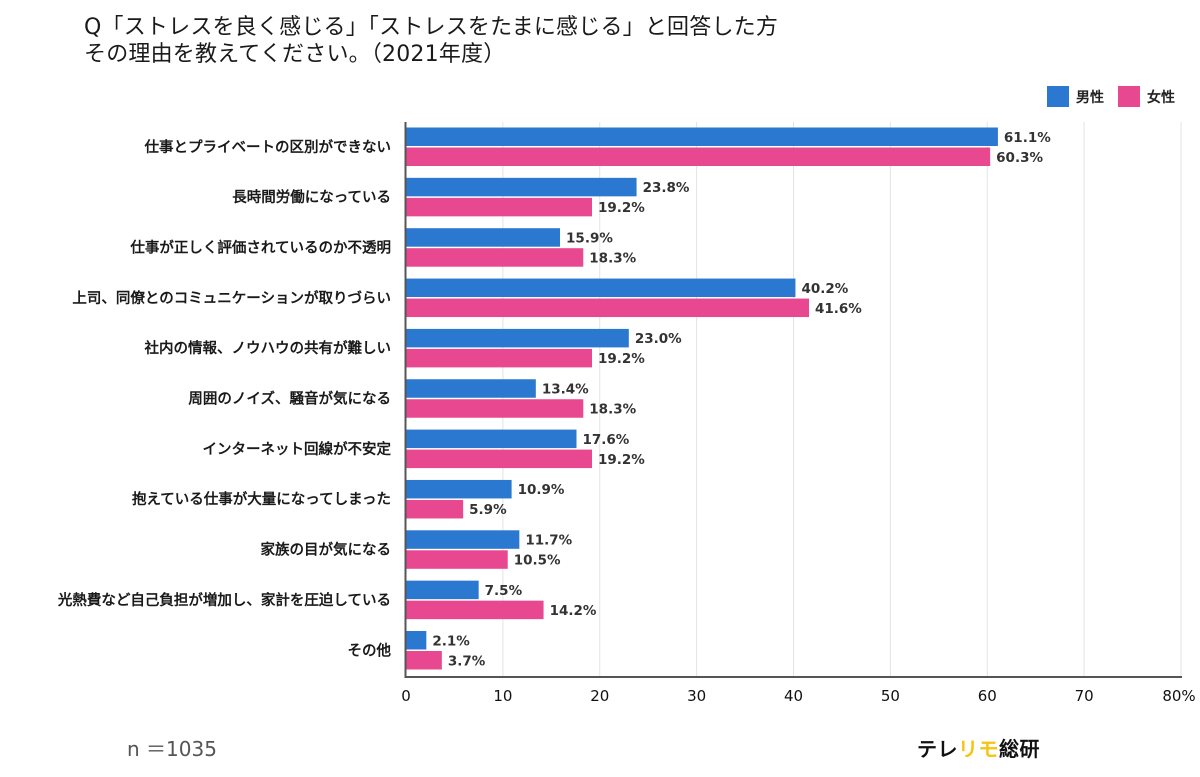 This screenshot has height=777, width=1200. I want to click on legend-label-male: 男性, so click(1090, 97).